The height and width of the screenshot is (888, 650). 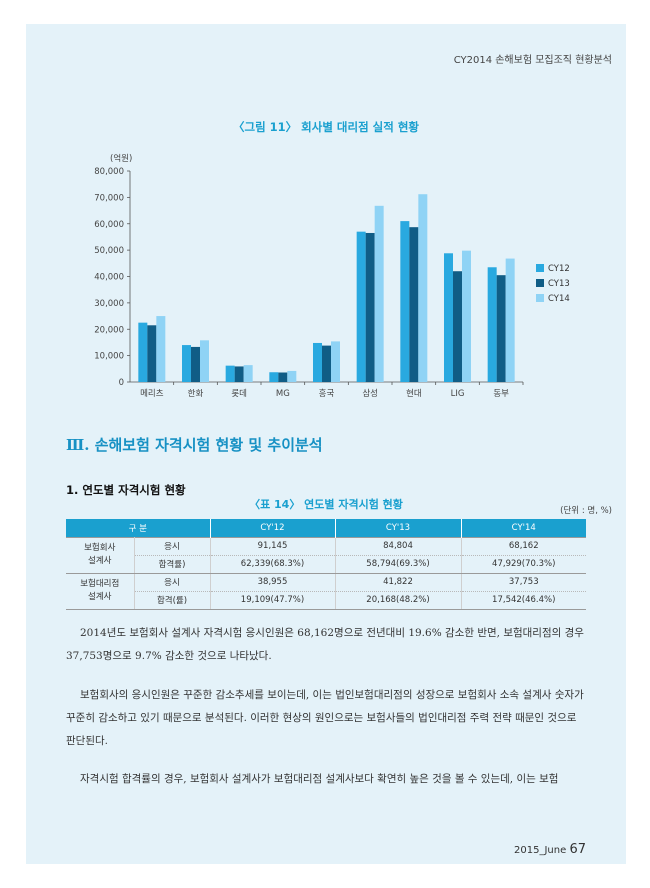 I want to click on legend-label: CY13, so click(x=559, y=284).